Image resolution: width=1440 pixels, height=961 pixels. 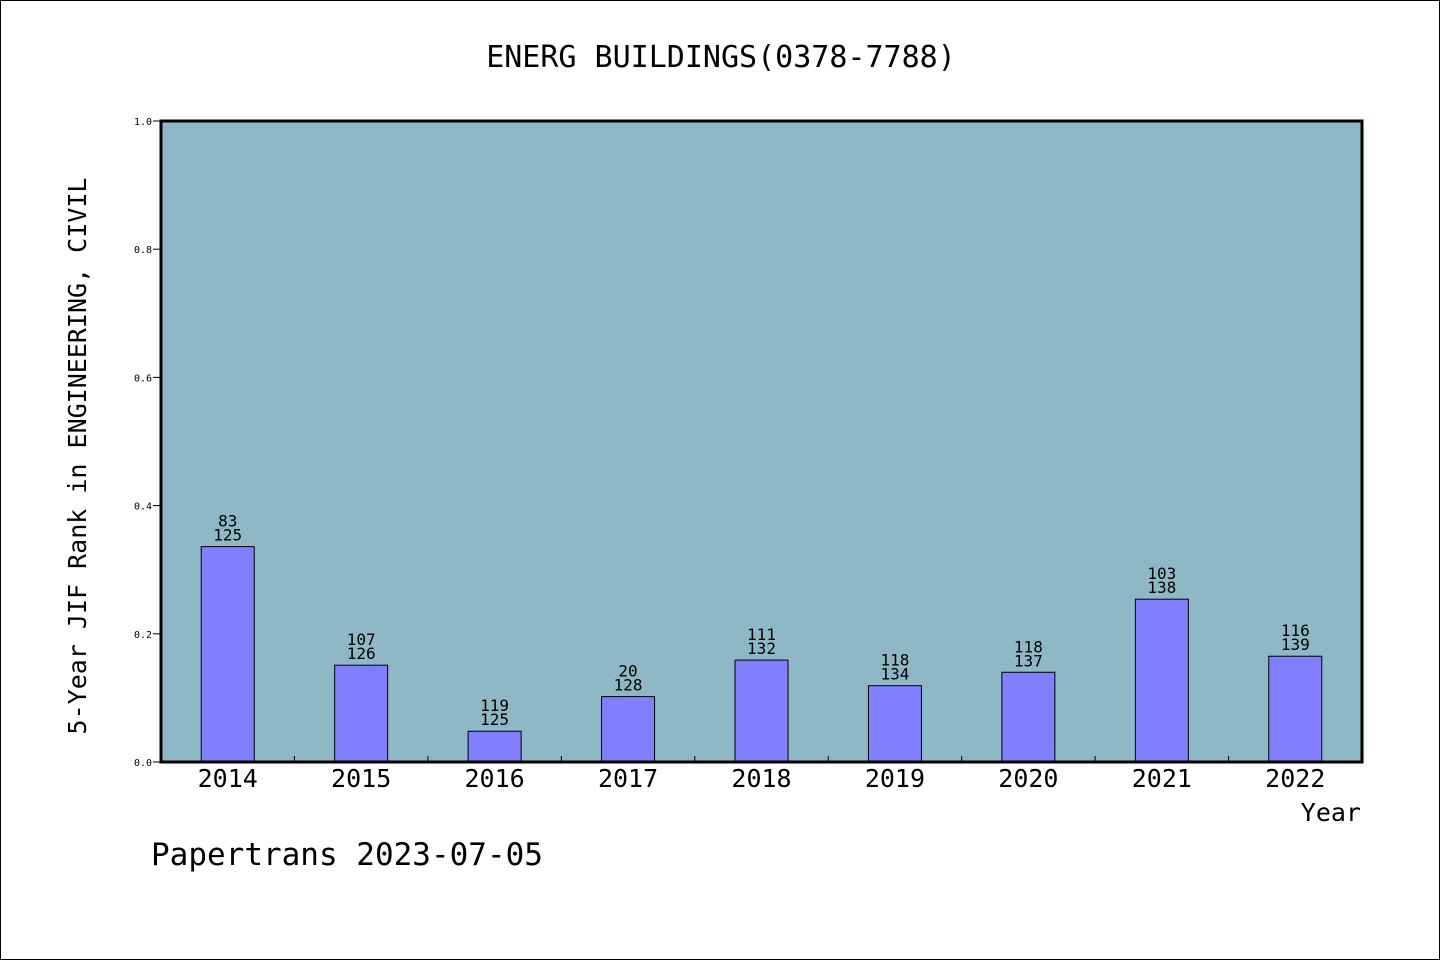 I want to click on x-tick-label: 2015, so click(x=361, y=778).